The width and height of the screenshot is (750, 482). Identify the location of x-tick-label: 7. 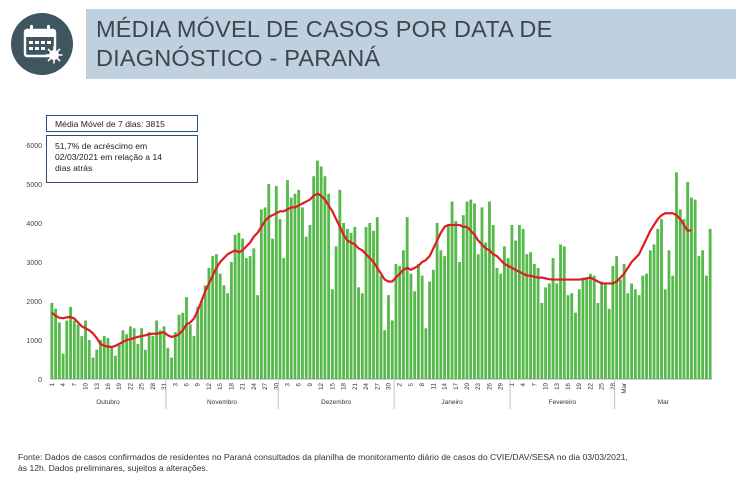
(534, 384).